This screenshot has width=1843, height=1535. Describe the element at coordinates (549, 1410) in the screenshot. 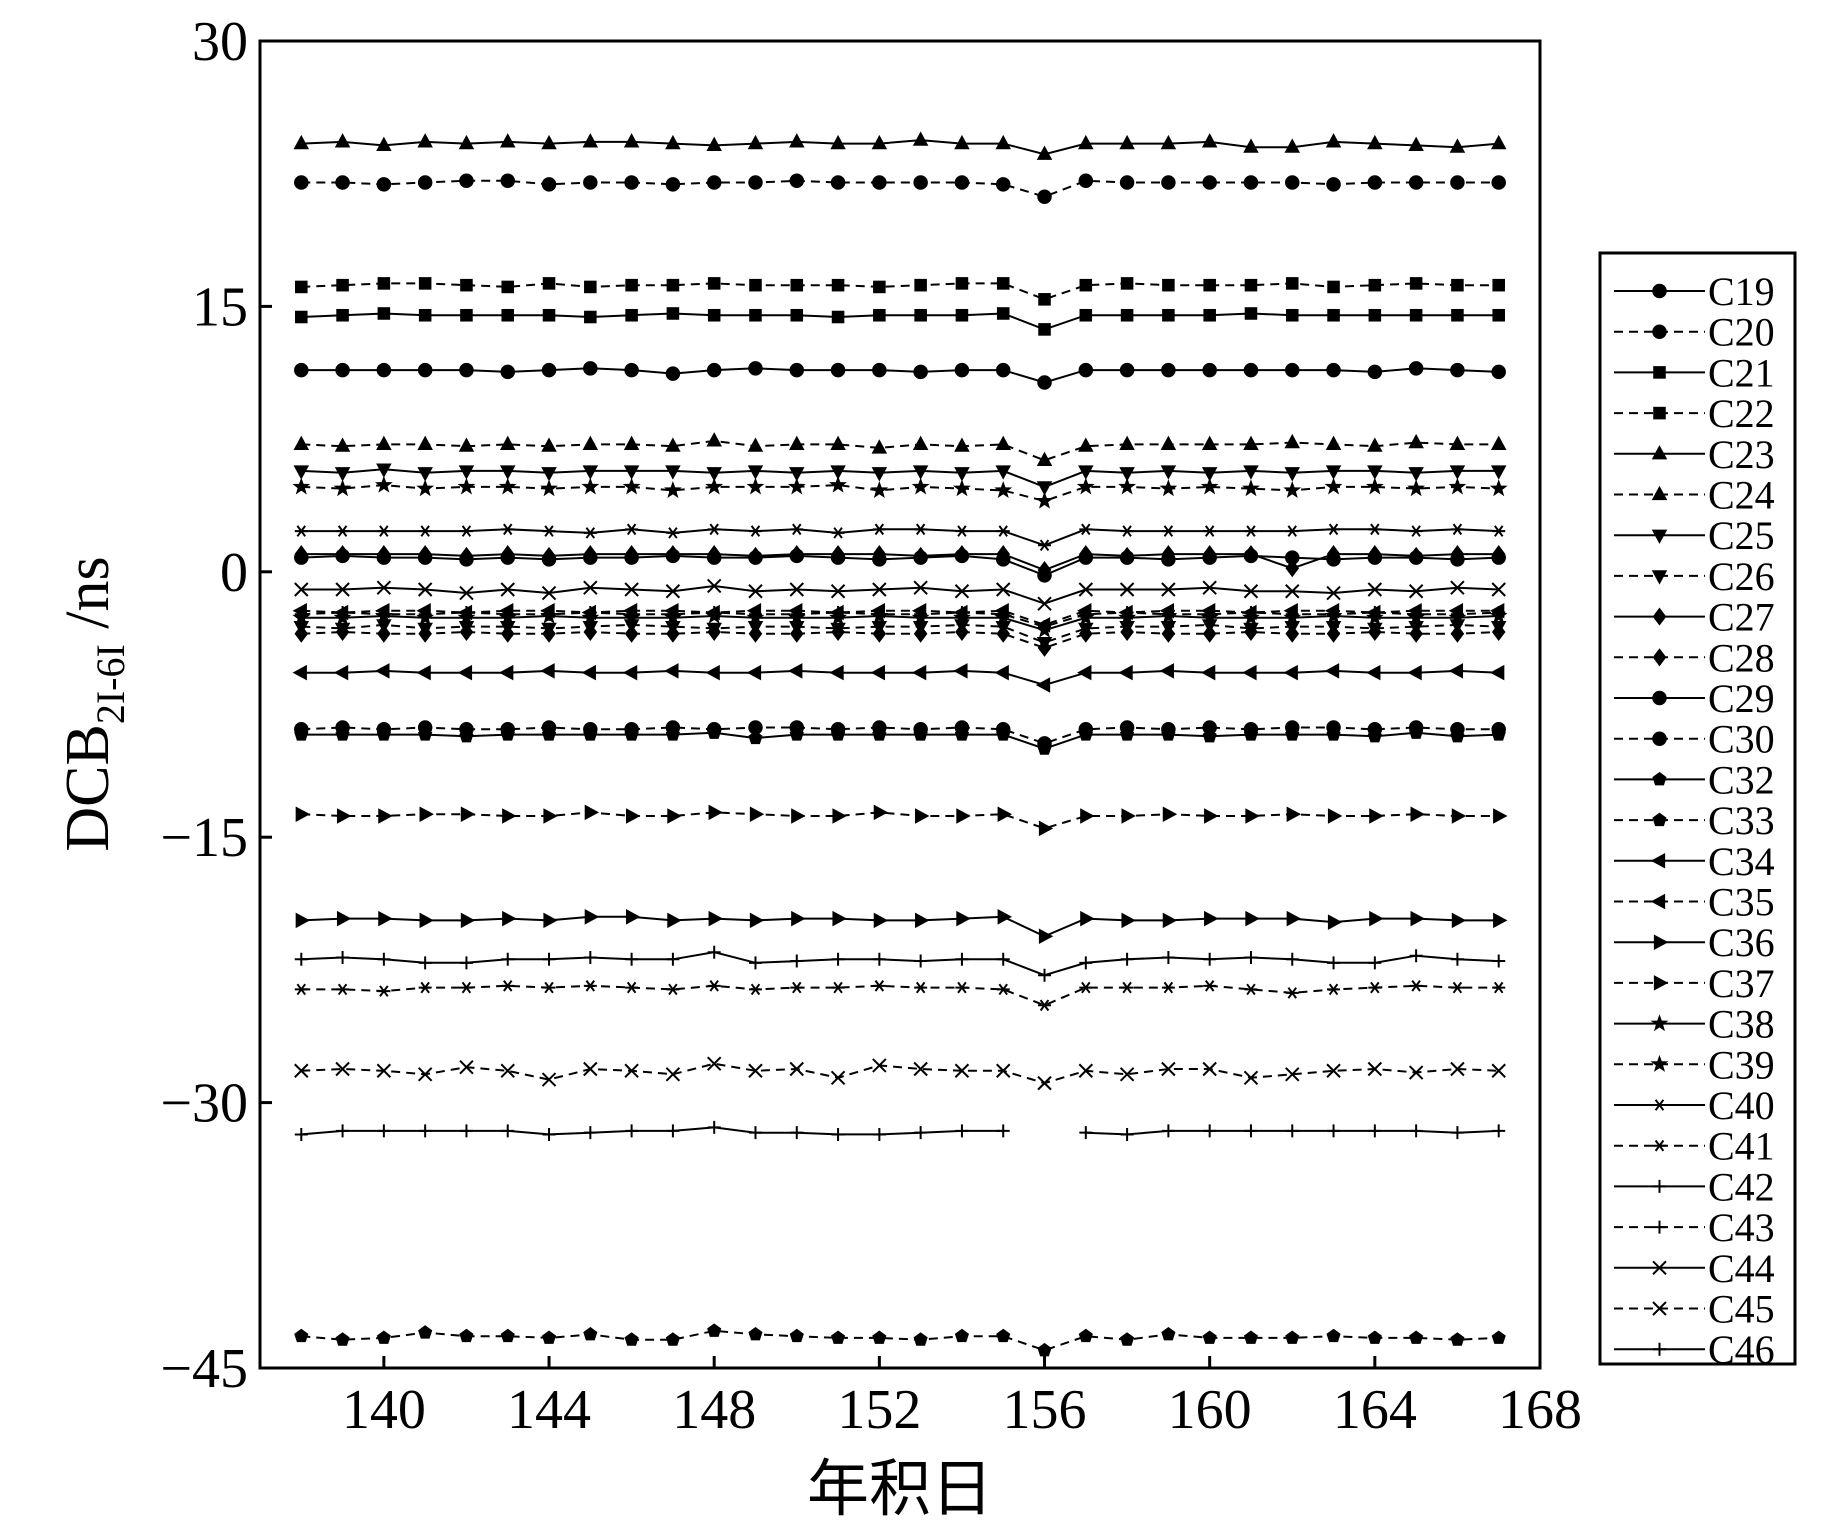

I see `x-tick-label: 144` at that location.